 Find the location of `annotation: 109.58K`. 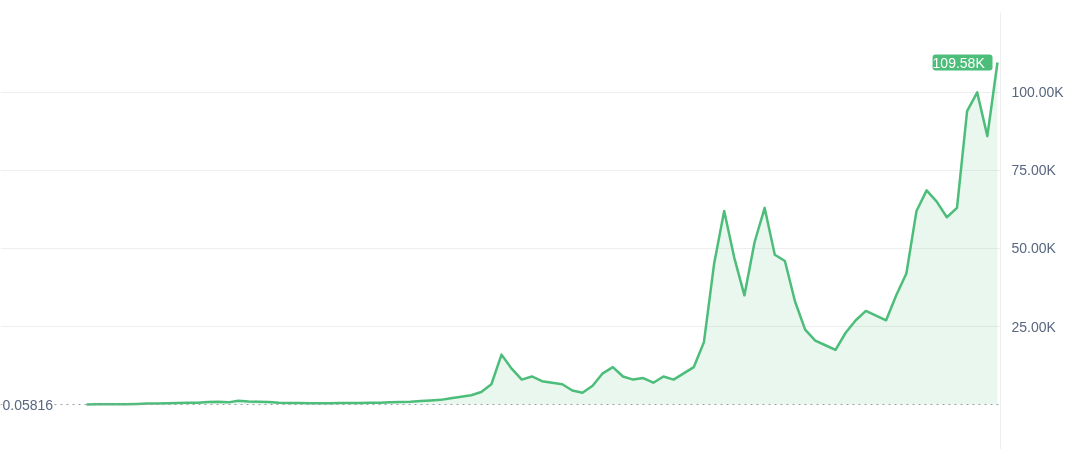

annotation: 109.58K is located at coordinates (959, 62).